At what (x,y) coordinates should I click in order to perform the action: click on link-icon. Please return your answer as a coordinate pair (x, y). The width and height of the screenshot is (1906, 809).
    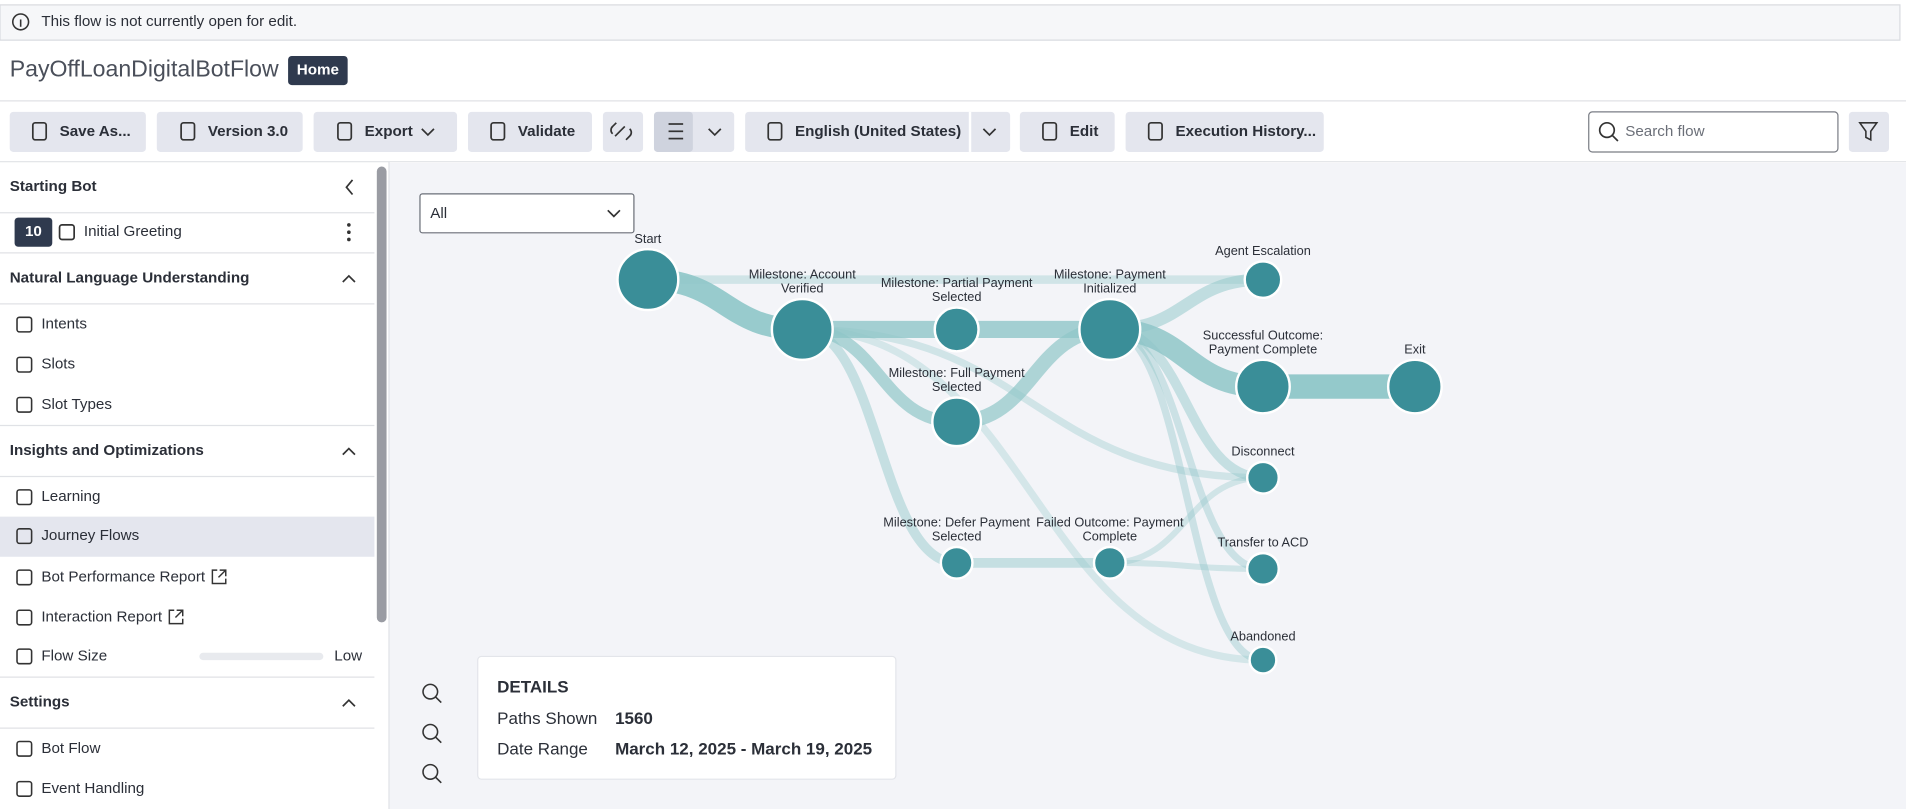
    Looking at the image, I should click on (621, 131).